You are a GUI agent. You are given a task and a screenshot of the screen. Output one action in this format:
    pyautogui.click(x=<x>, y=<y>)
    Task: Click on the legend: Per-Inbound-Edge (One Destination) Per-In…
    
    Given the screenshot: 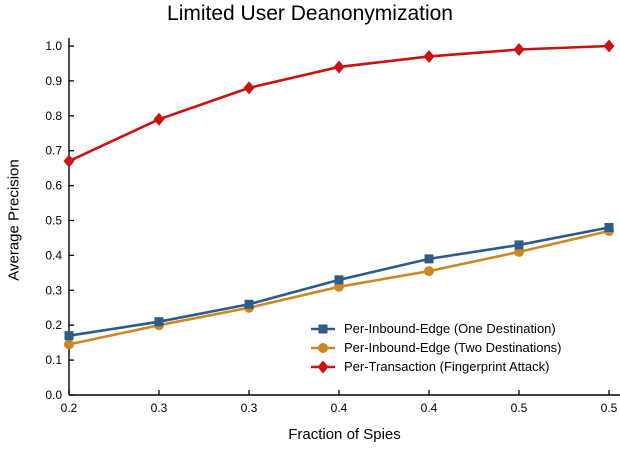 What is the action you would take?
    pyautogui.click(x=436, y=347)
    